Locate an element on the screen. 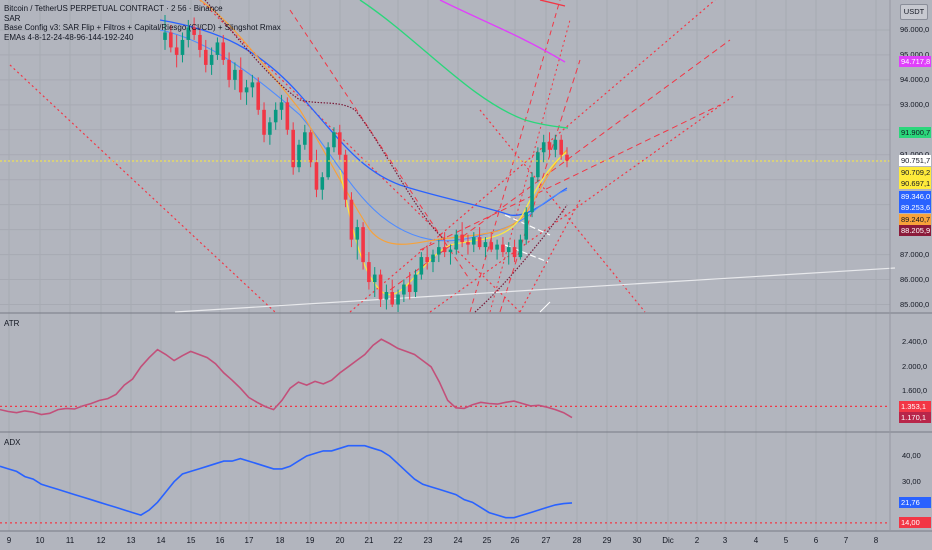 The height and width of the screenshot is (550, 932). time-tick-27: 6 is located at coordinates (816, 540).